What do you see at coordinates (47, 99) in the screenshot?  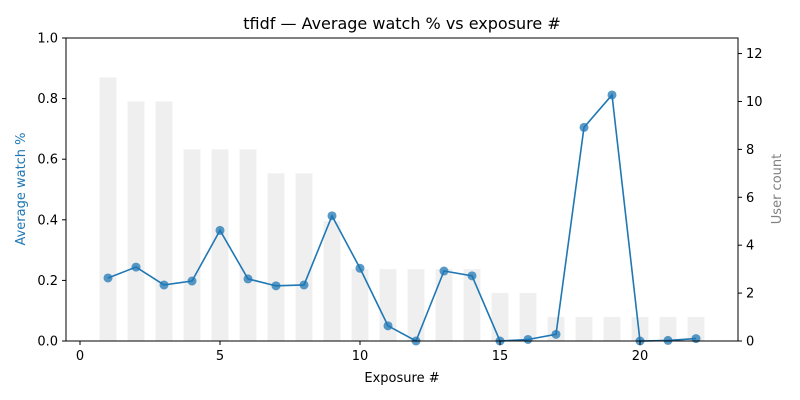 I see `y-left-tick-label: 0.8` at bounding box center [47, 99].